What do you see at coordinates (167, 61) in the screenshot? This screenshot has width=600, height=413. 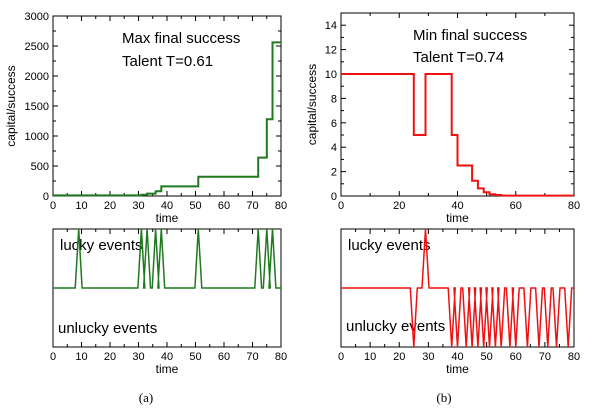 I see `annotation-text: Talent T=0.61` at bounding box center [167, 61].